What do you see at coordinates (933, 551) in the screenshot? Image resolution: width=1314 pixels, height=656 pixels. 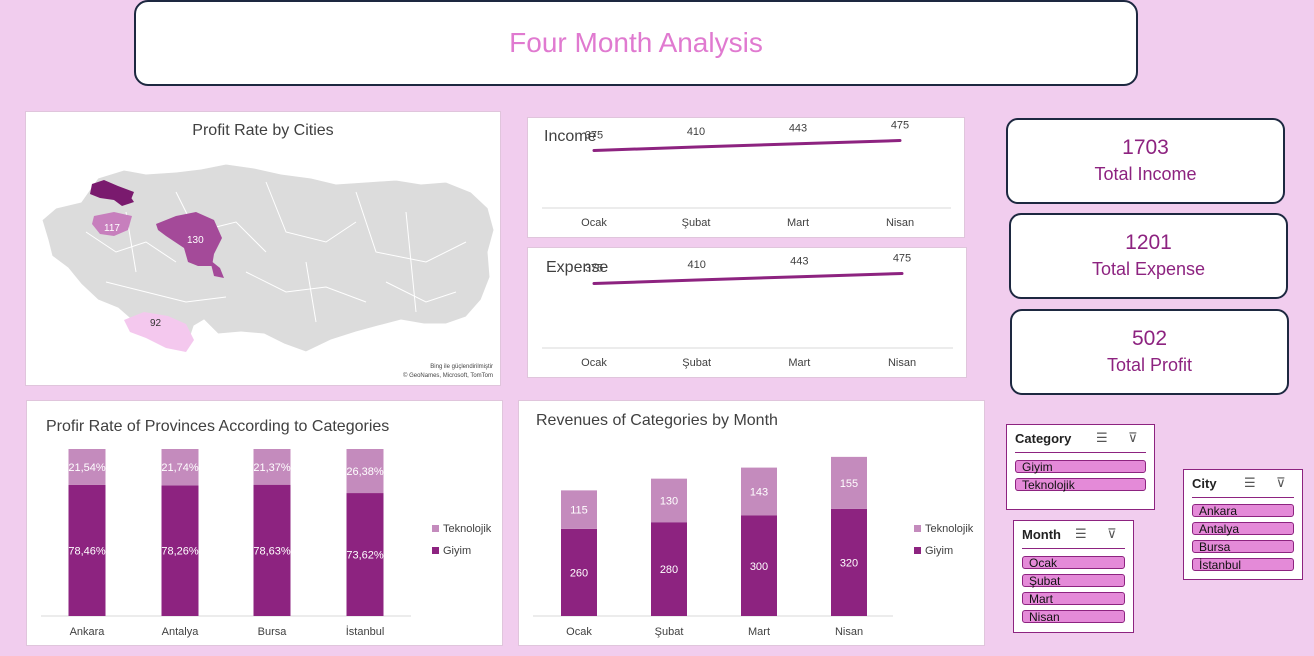 I see `revenue-legend-giyim: Giyim` at bounding box center [933, 551].